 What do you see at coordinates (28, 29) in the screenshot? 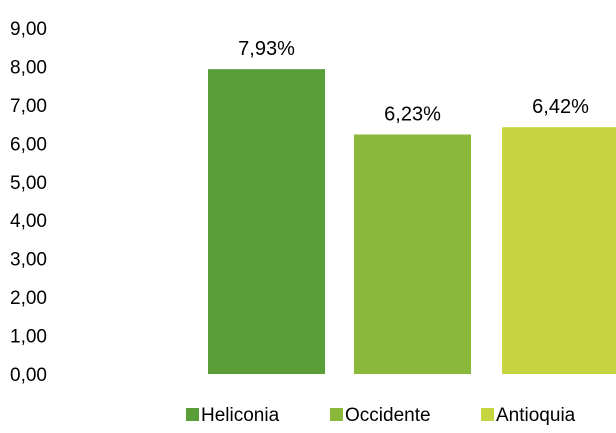
I see `y-tick-label: 9,00` at bounding box center [28, 29].